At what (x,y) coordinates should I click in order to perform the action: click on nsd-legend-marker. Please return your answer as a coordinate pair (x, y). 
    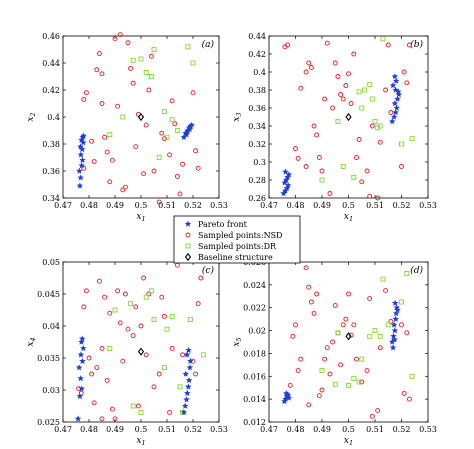
    Looking at the image, I should click on (188, 235).